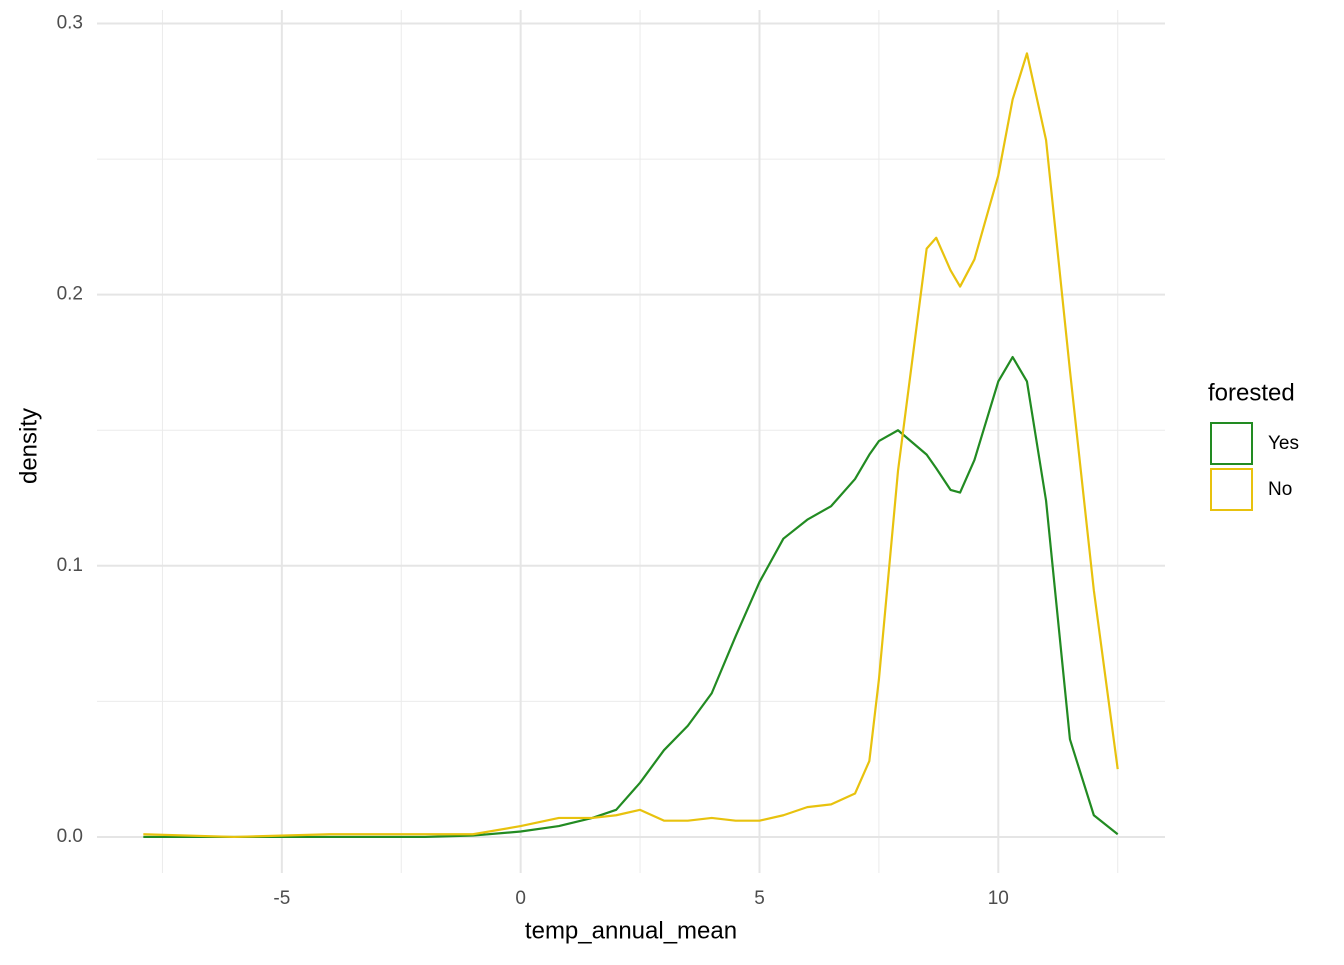 Image resolution: width=1344 pixels, height=965 pixels. I want to click on y-tick-label: 0.3, so click(70, 23).